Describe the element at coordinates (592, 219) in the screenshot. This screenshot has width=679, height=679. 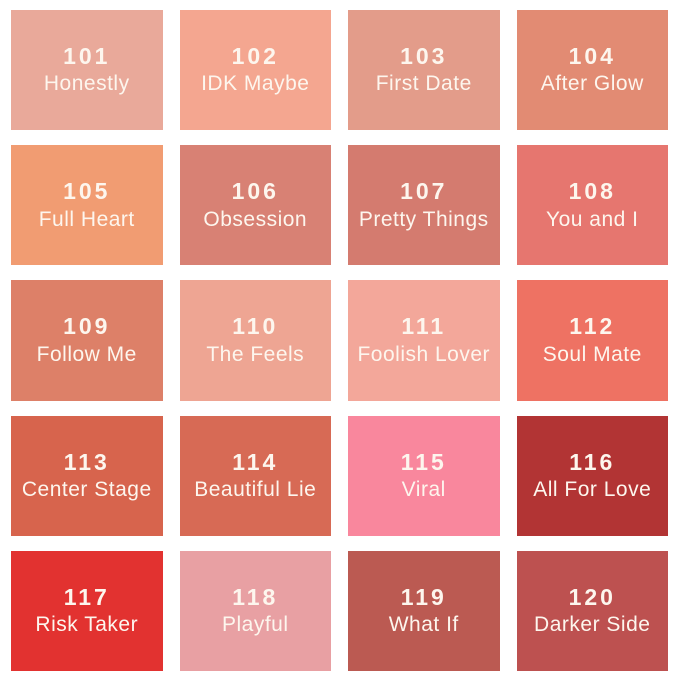
I see `shade-name: You and I` at that location.